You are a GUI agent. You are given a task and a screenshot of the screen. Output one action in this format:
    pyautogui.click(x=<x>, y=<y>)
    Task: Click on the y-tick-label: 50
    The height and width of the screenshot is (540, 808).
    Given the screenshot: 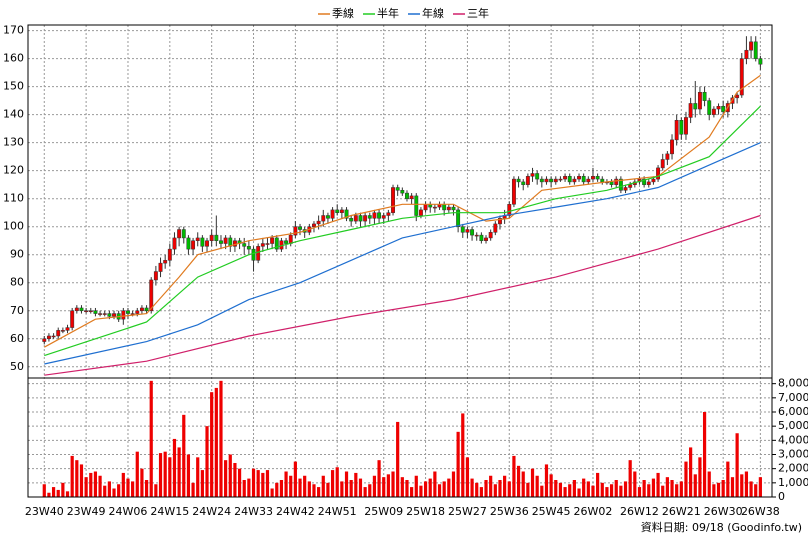 What is the action you would take?
    pyautogui.click(x=17, y=366)
    